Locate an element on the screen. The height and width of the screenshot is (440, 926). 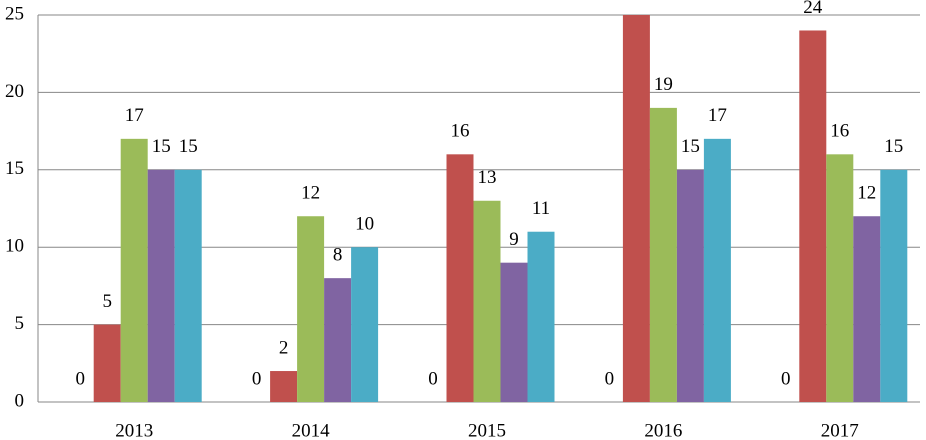
data-label: 8 is located at coordinates (338, 255).